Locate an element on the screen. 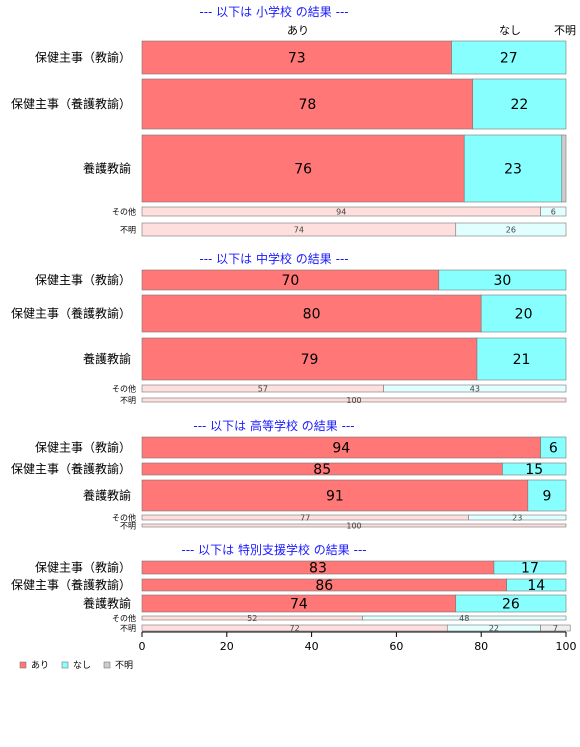 The width and height of the screenshot is (580, 747). data-label: 30 is located at coordinates (502, 281).